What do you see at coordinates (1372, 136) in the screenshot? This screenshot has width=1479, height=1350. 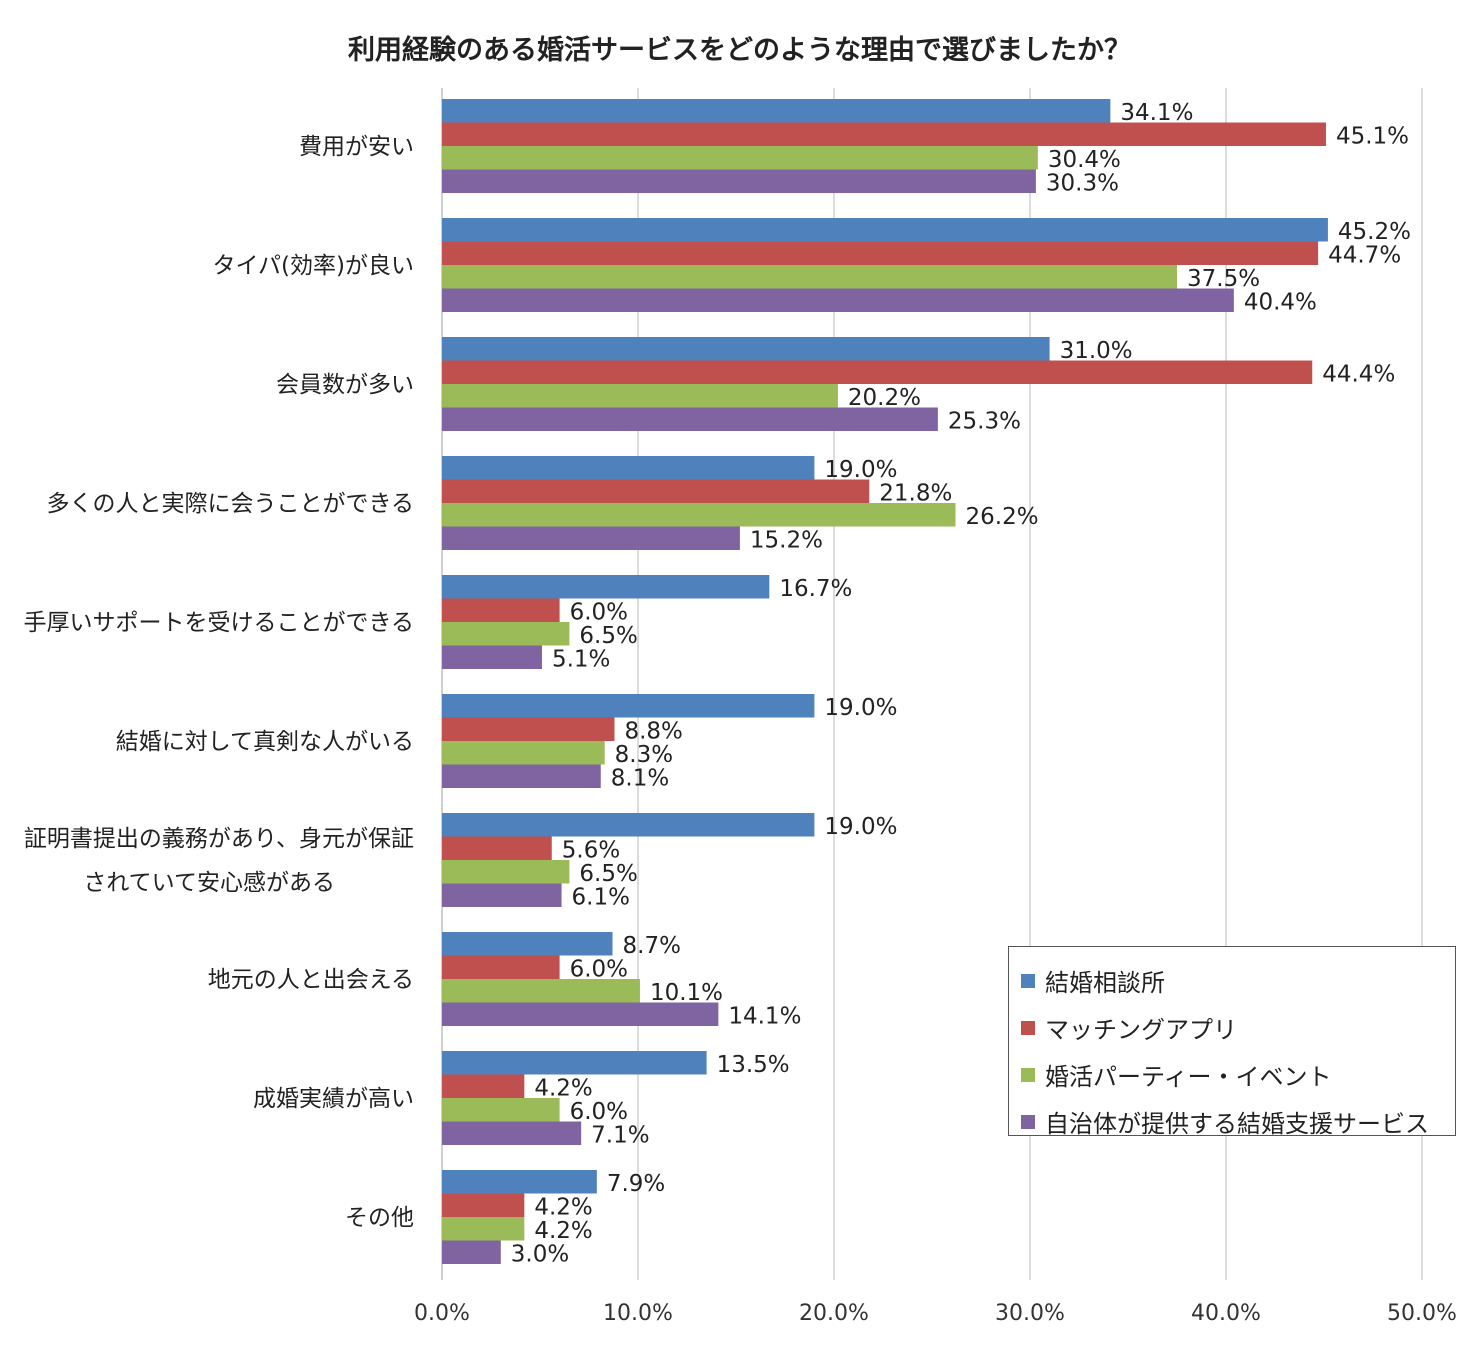 I see `bar-value-label: 45.1%` at bounding box center [1372, 136].